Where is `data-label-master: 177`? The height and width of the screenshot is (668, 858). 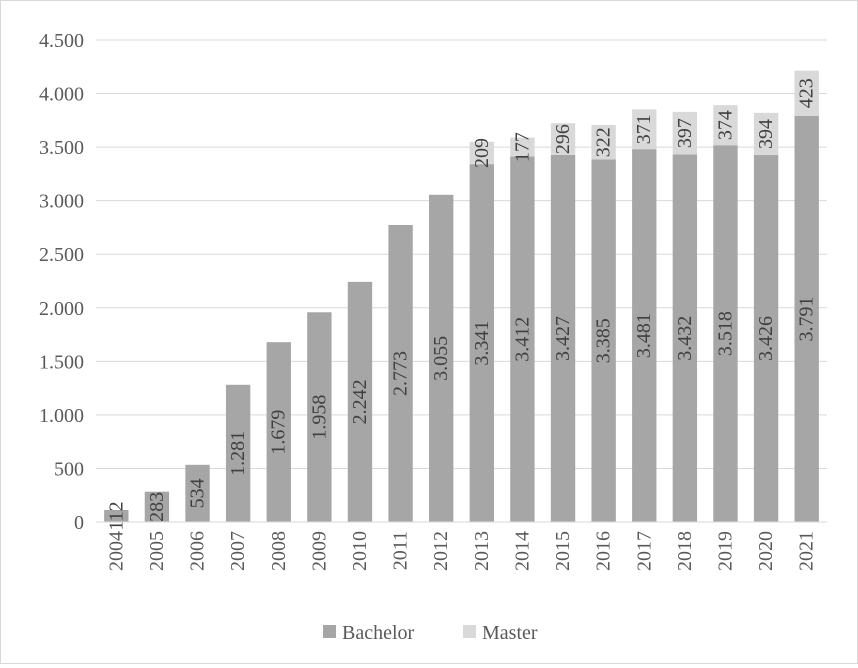 data-label-master: 177 is located at coordinates (522, 147).